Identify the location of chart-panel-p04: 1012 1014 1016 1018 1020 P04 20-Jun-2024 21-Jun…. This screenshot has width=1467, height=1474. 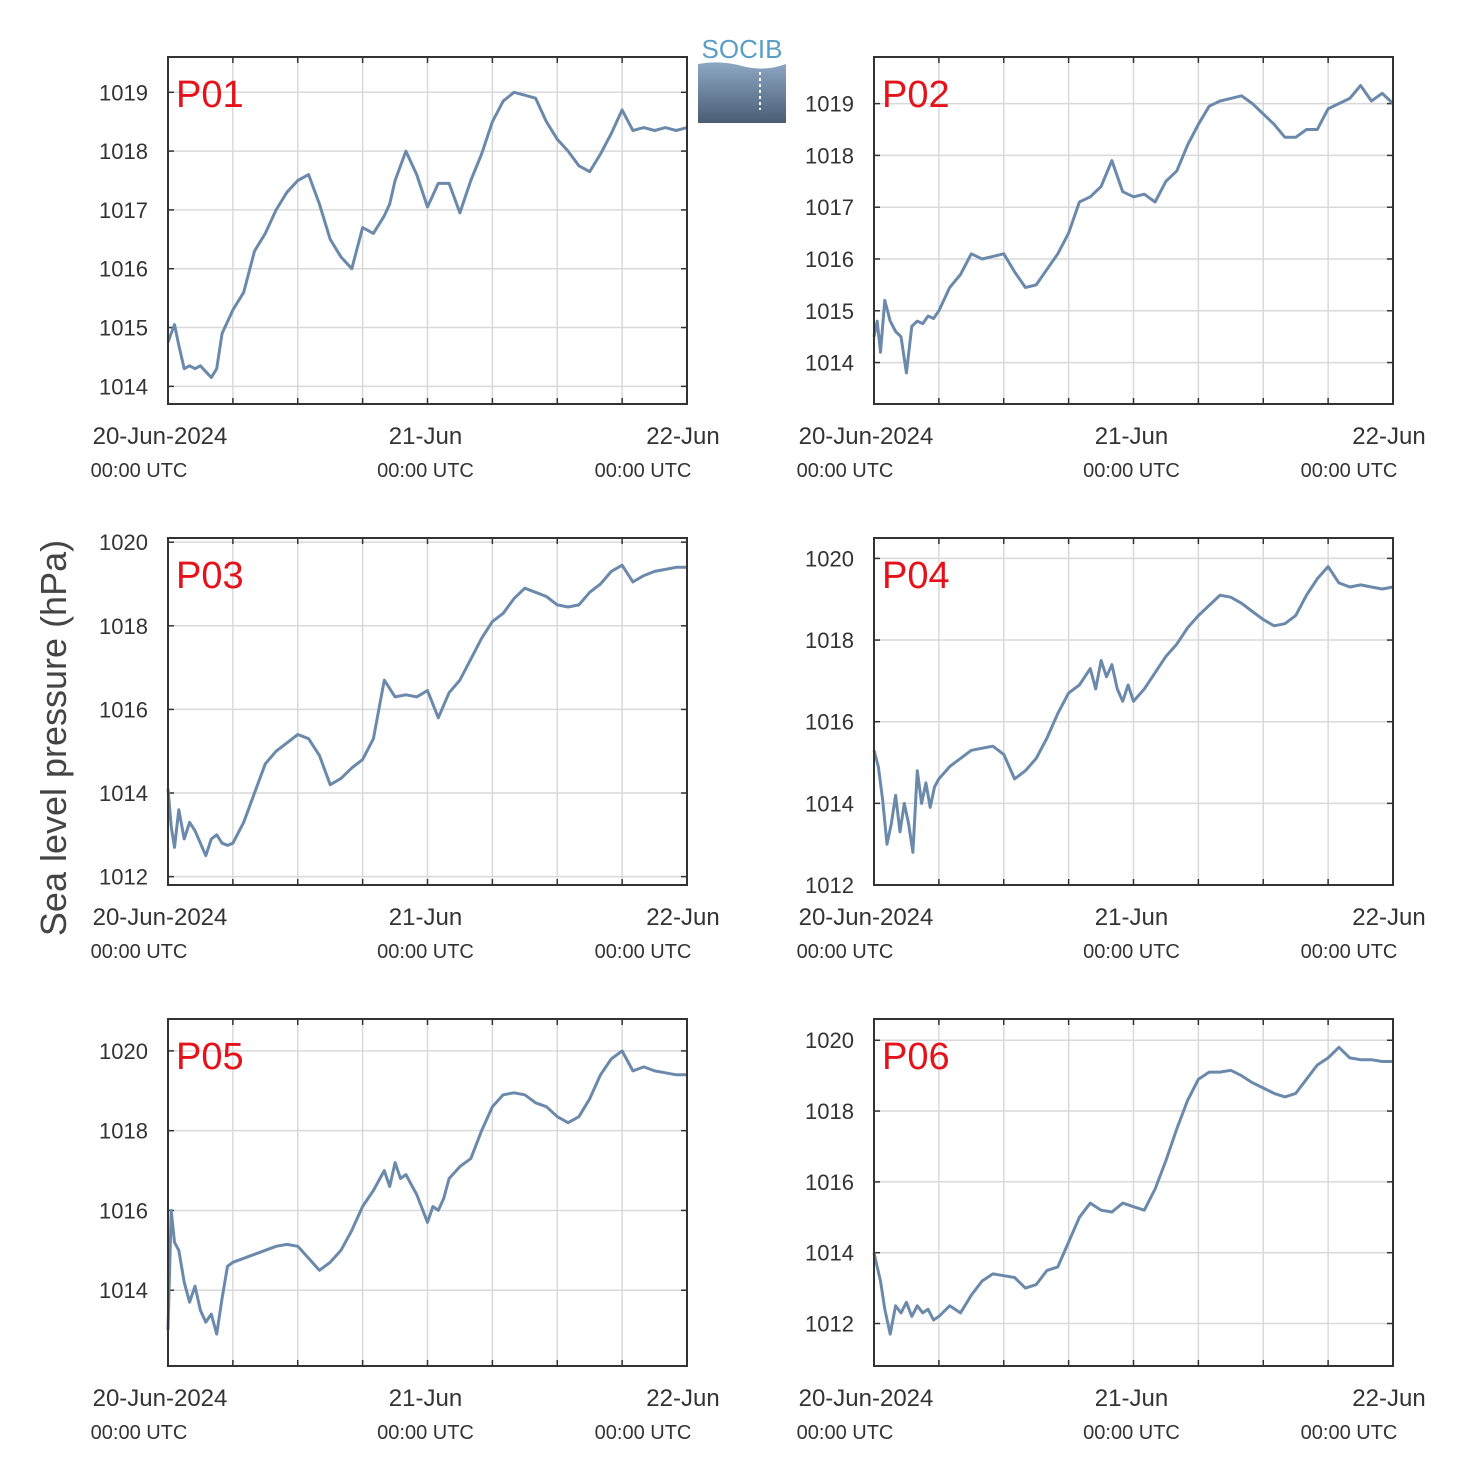
(1111, 750).